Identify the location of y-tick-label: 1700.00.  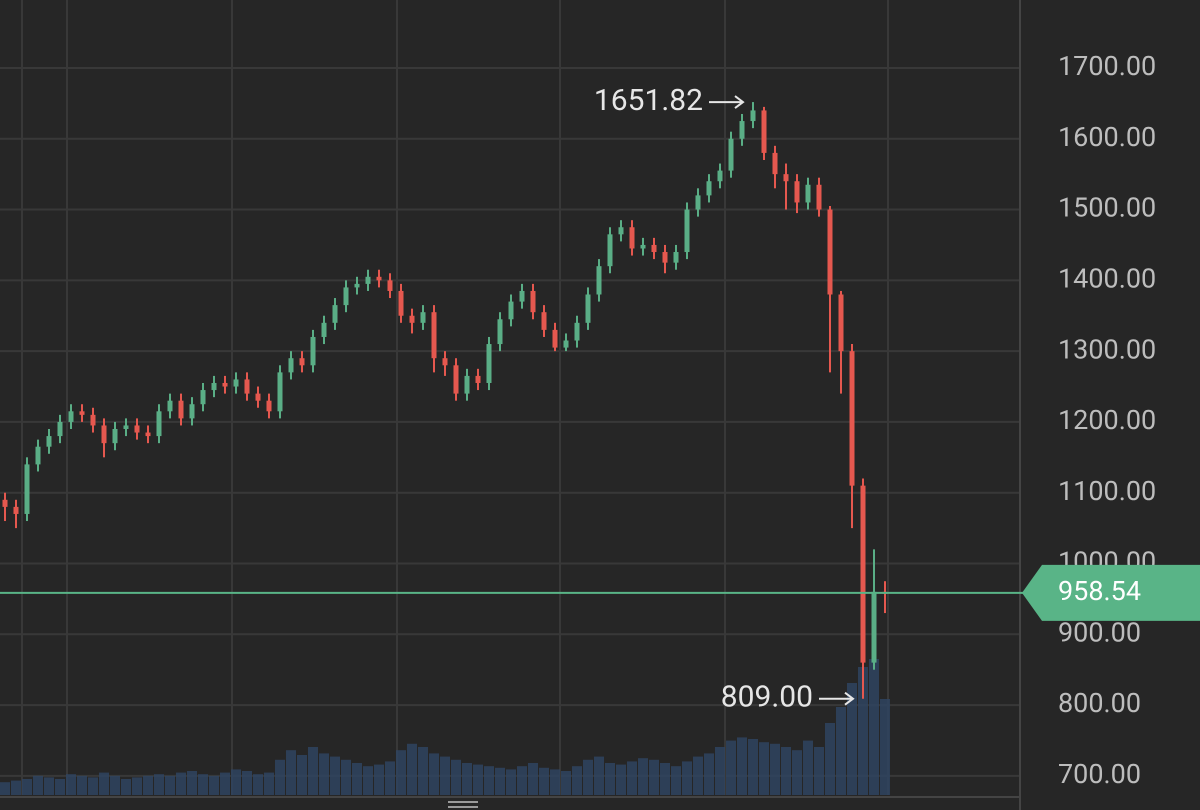
(1107, 66).